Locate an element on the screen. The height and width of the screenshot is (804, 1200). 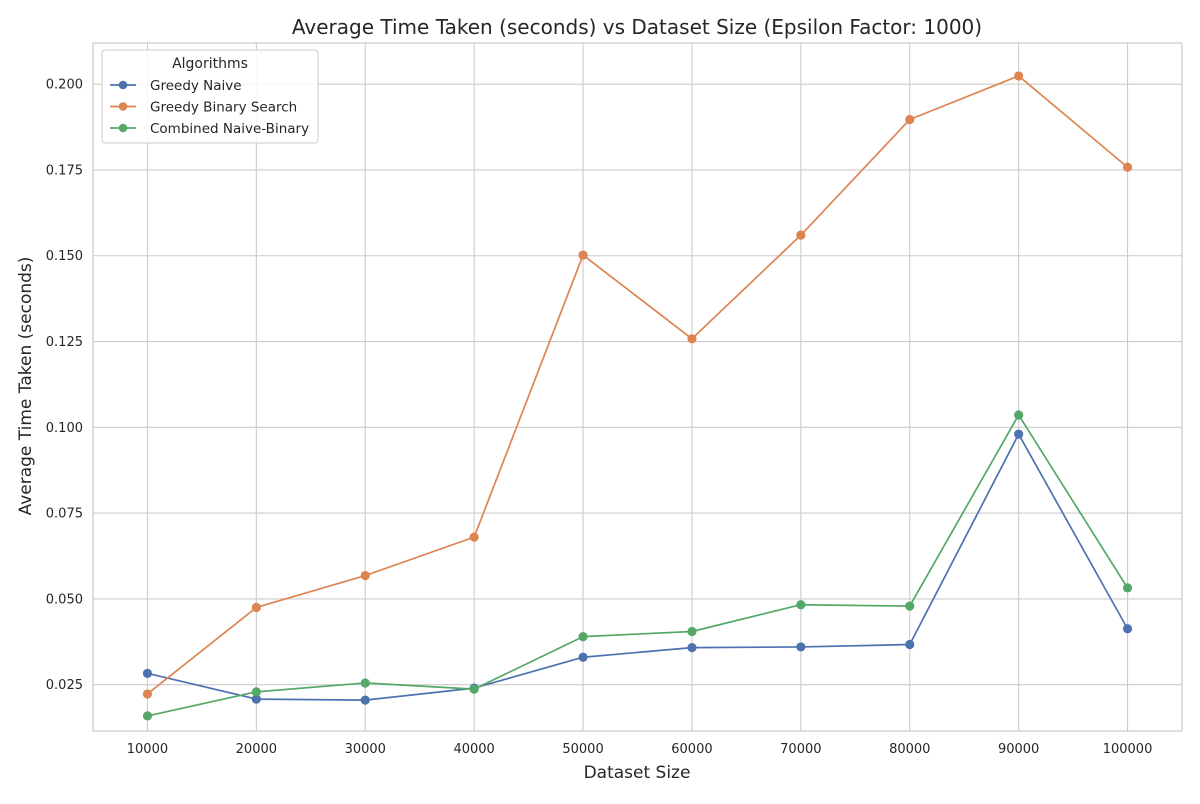
x-tick-label: 50000 is located at coordinates (582, 749).